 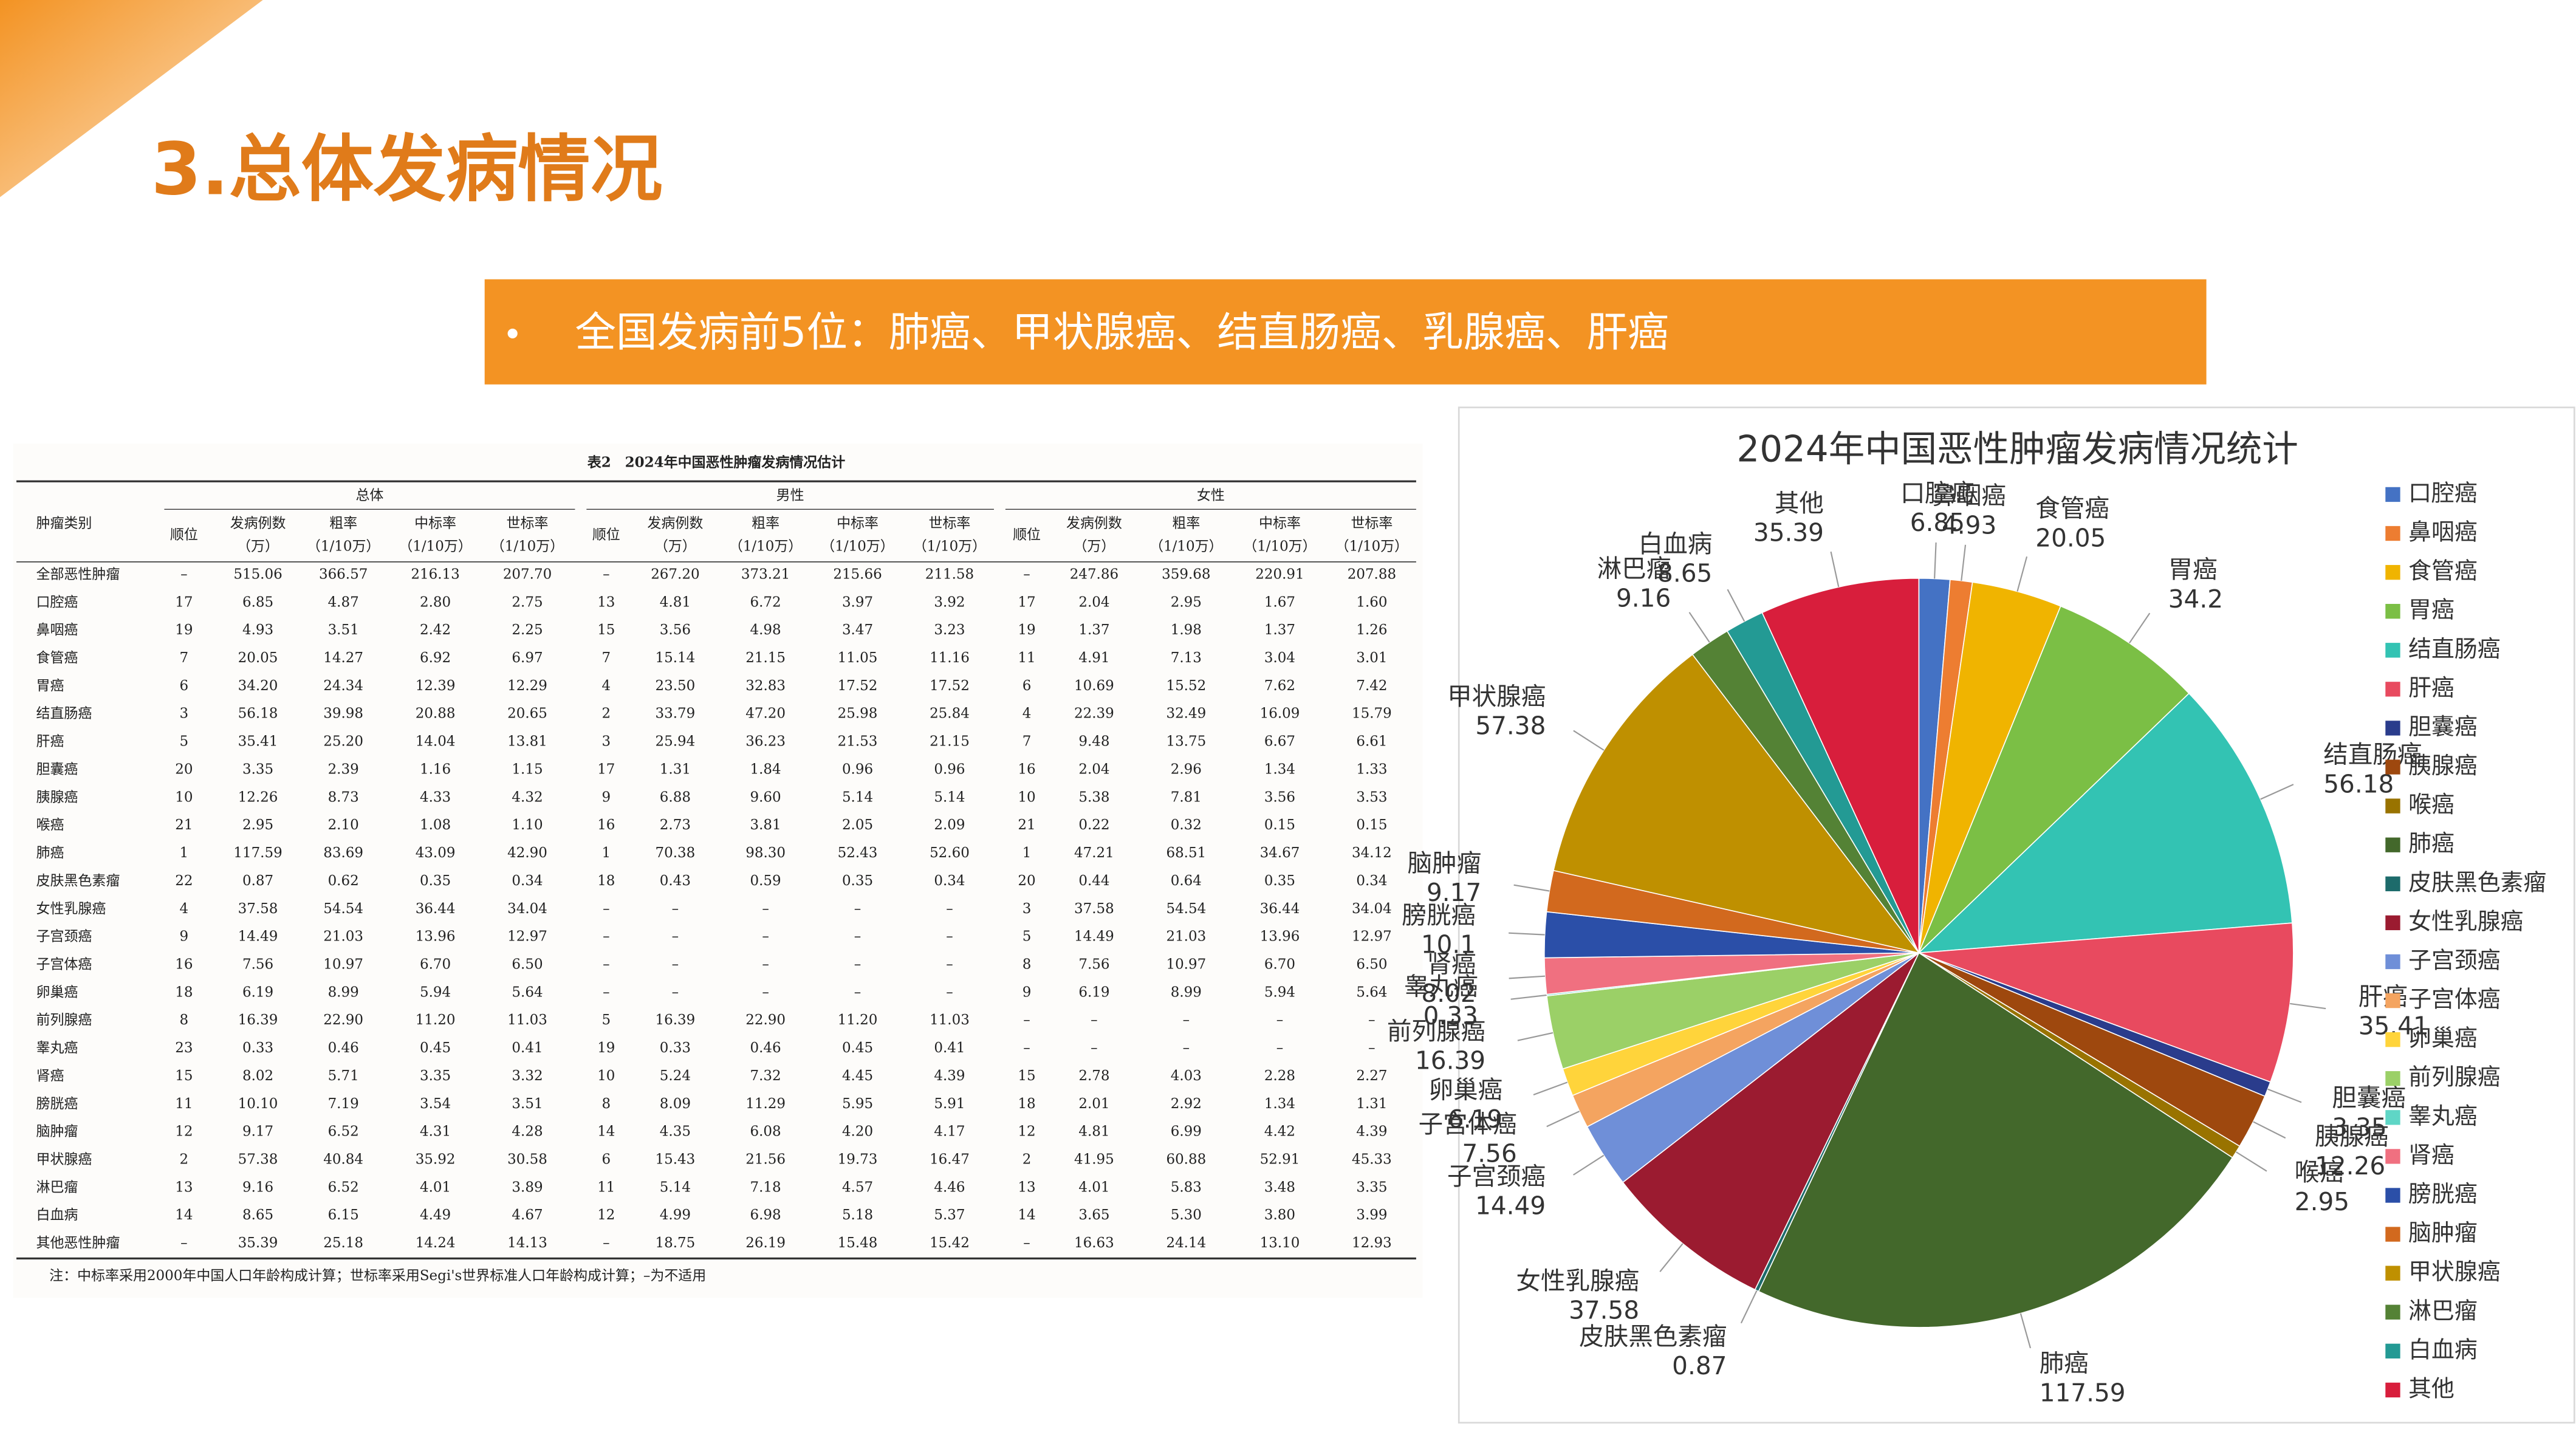 What do you see at coordinates (1490, 1153) in the screenshot?
I see `data-label: 7.56` at bounding box center [1490, 1153].